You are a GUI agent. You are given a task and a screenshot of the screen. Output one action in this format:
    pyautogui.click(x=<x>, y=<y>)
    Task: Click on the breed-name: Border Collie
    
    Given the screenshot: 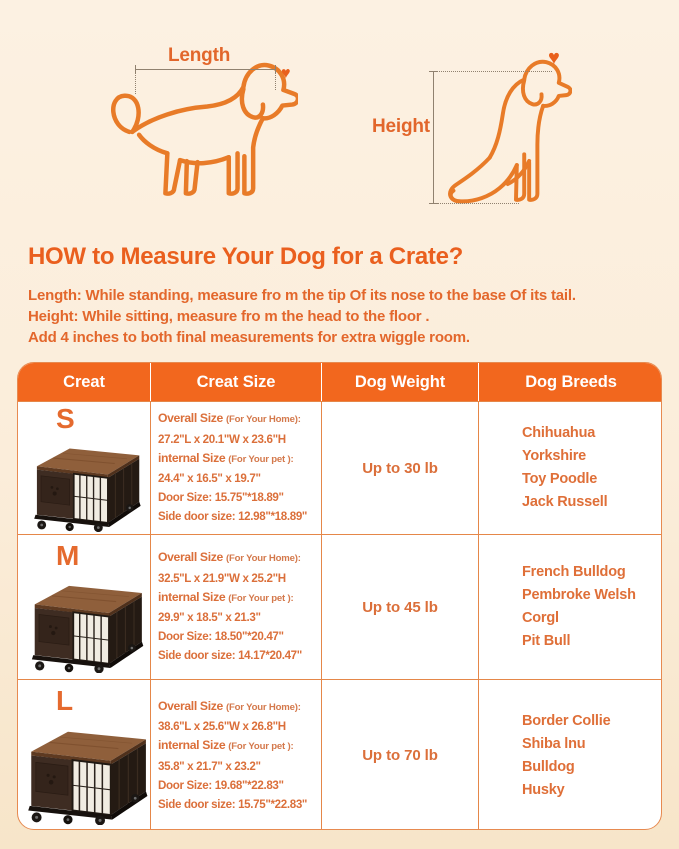 What is the action you would take?
    pyautogui.click(x=566, y=720)
    